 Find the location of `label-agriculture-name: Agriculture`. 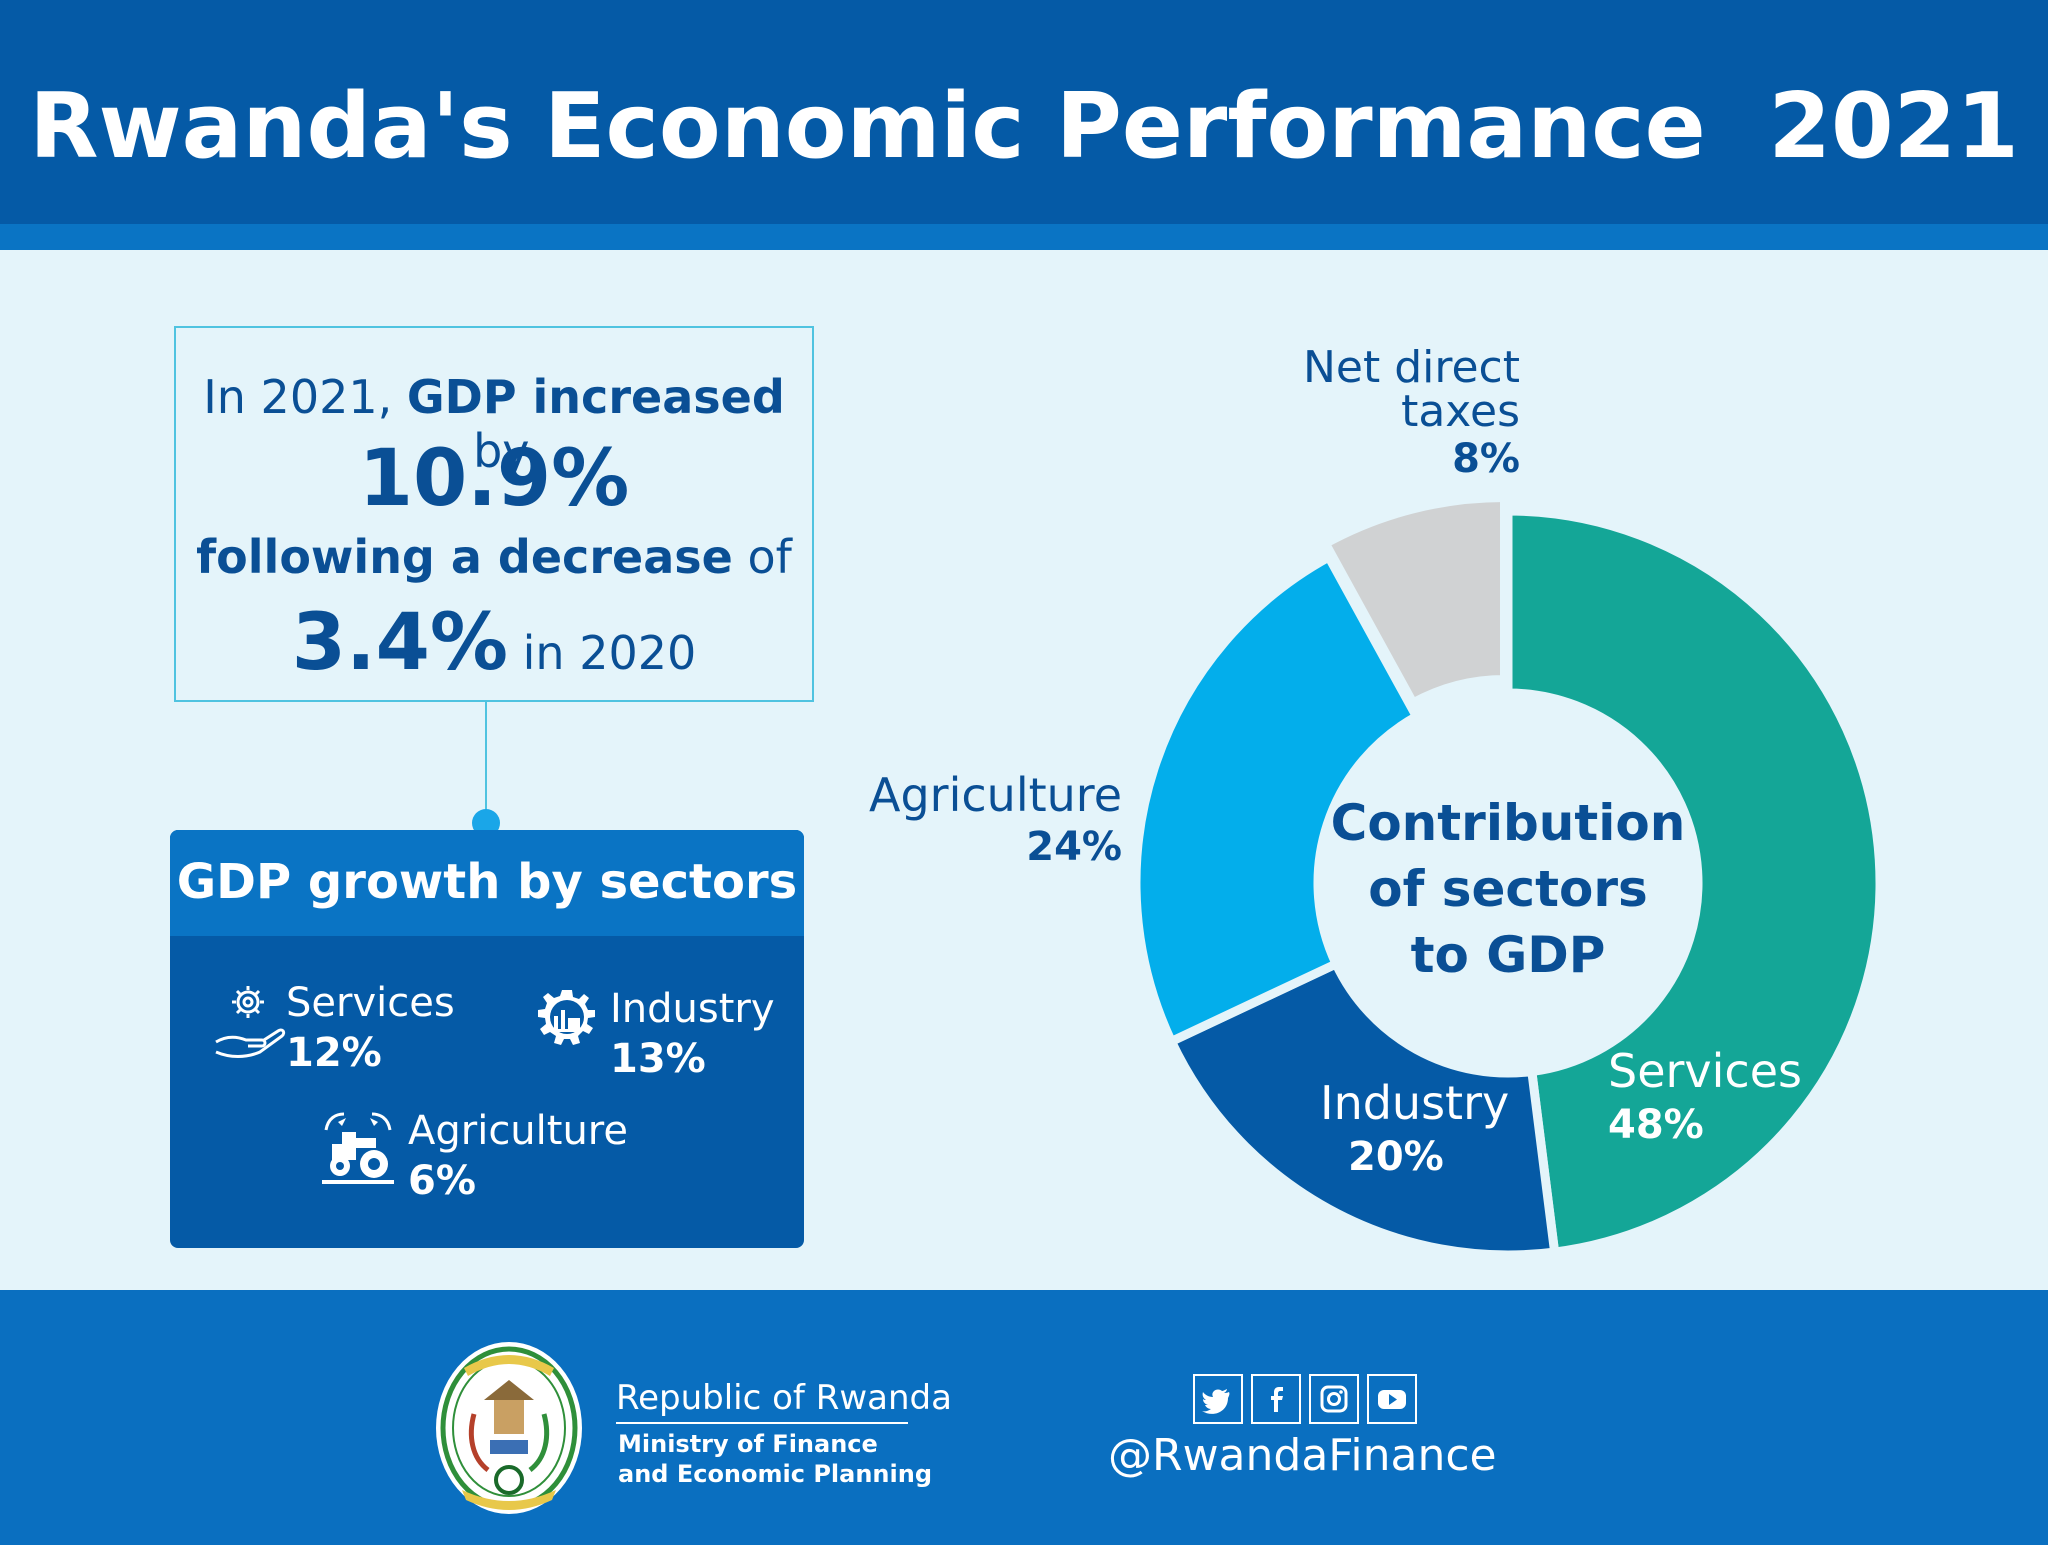

label-agriculture-name: Agriculture is located at coordinates (995, 795).